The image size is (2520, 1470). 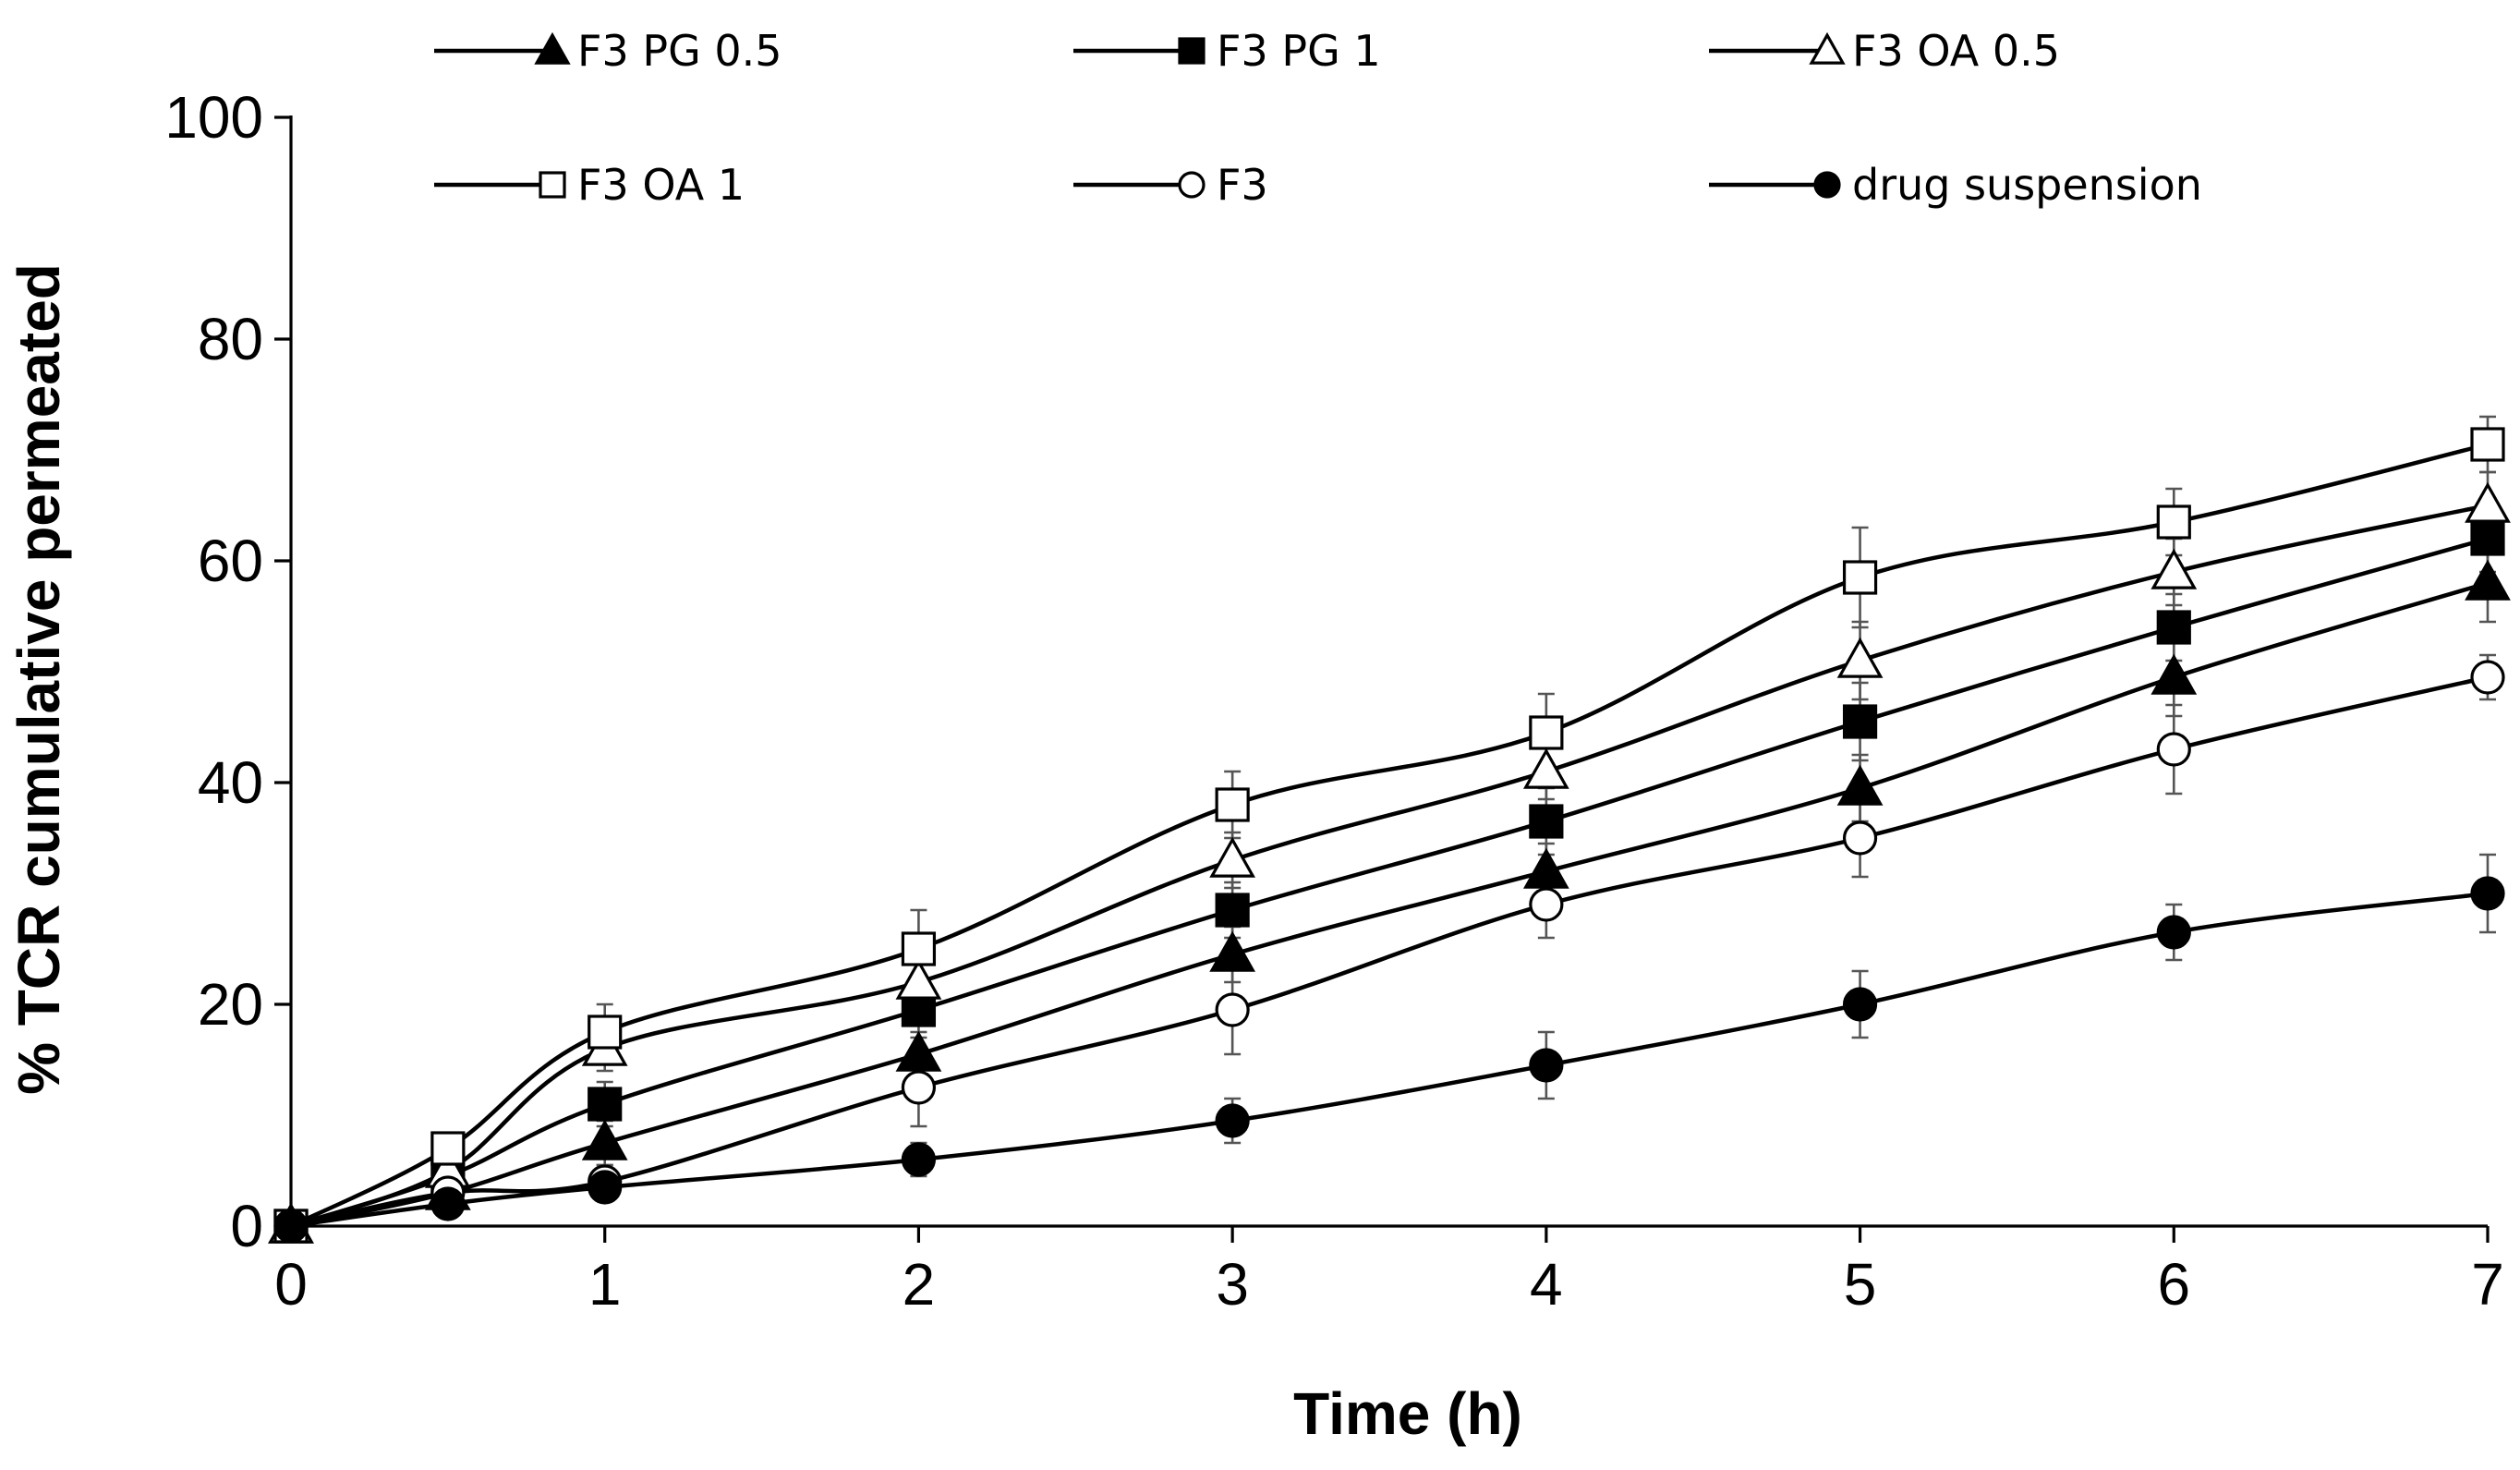 What do you see at coordinates (1546, 1284) in the screenshot?
I see `x-tick-label: 4` at bounding box center [1546, 1284].